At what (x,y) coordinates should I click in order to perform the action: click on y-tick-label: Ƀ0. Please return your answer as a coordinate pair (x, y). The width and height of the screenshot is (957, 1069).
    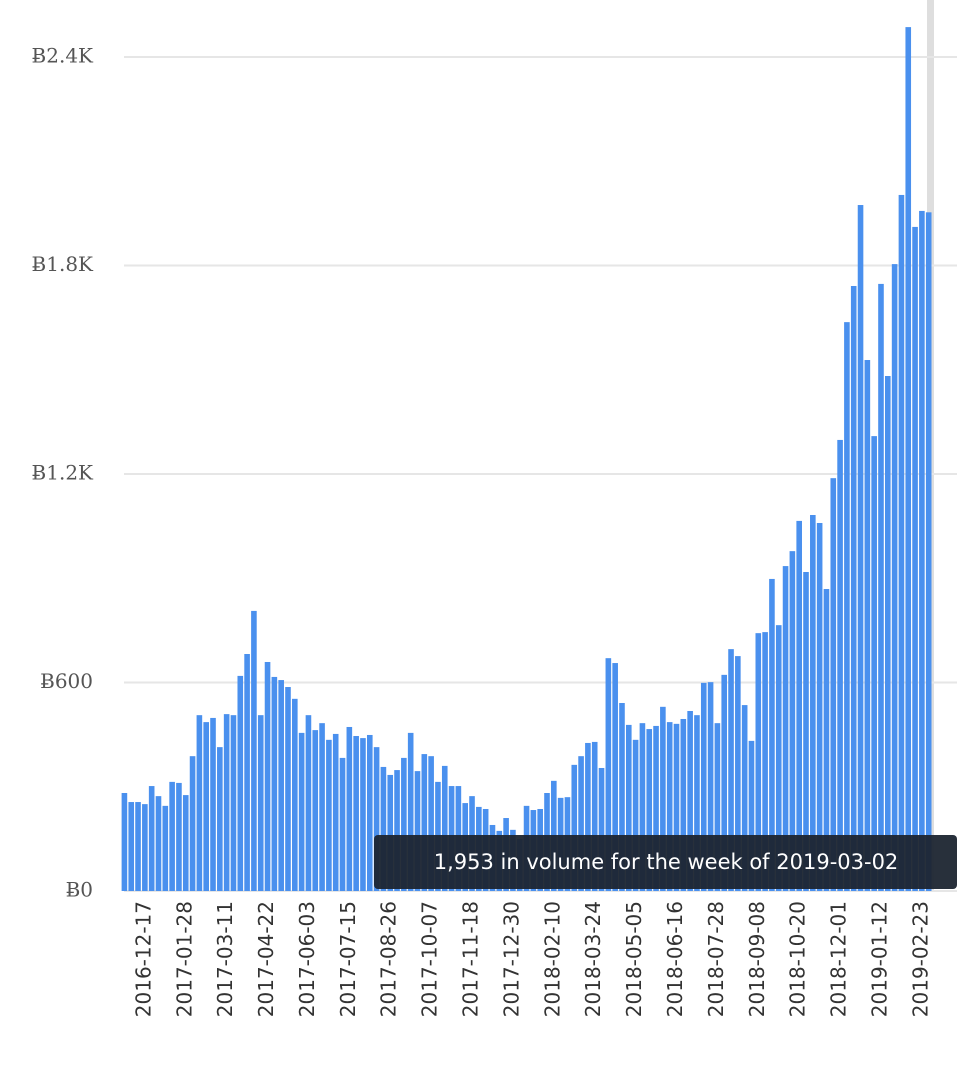
    Looking at the image, I should click on (79, 890).